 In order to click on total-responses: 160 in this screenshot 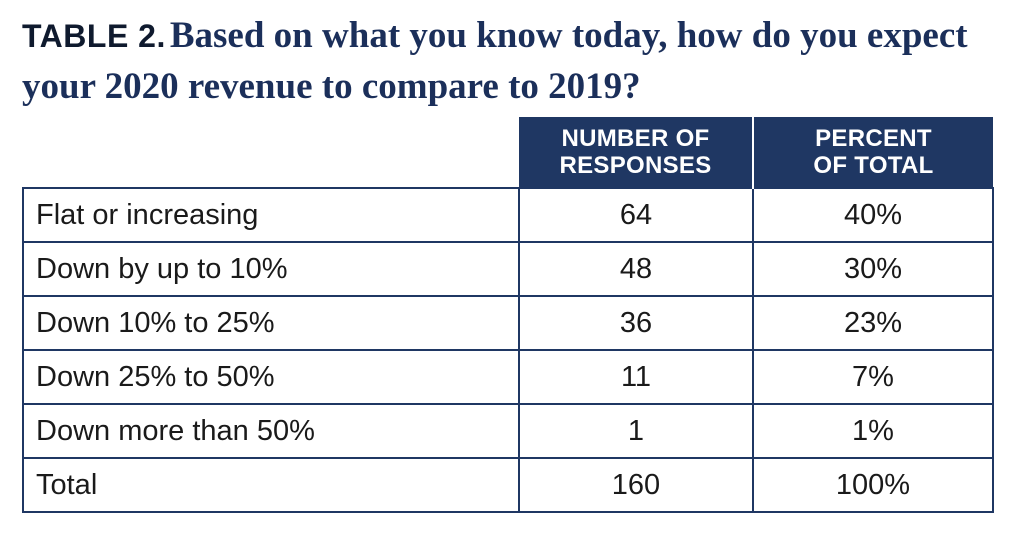, I will do `click(636, 485)`.